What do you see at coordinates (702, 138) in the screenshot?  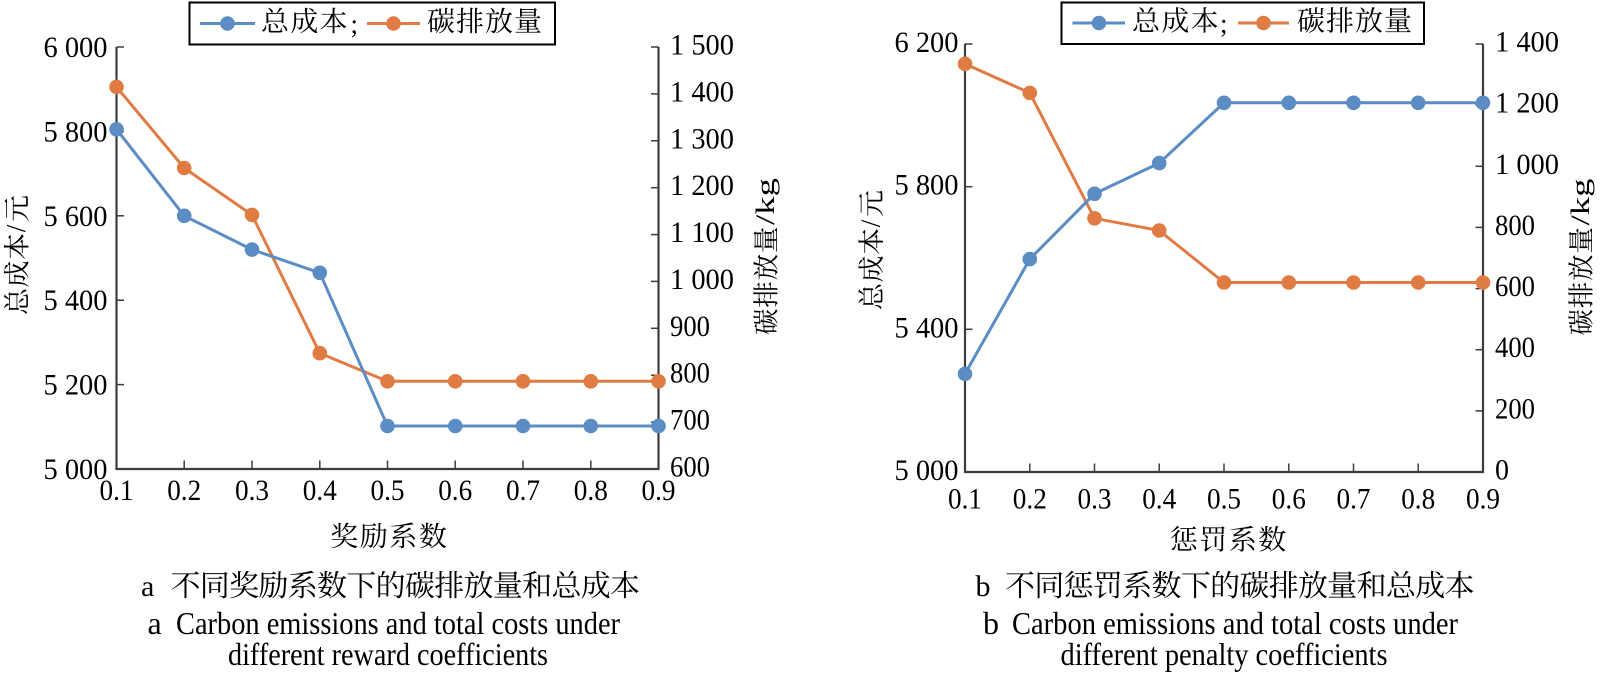 I see `svg-text: 1 300` at bounding box center [702, 138].